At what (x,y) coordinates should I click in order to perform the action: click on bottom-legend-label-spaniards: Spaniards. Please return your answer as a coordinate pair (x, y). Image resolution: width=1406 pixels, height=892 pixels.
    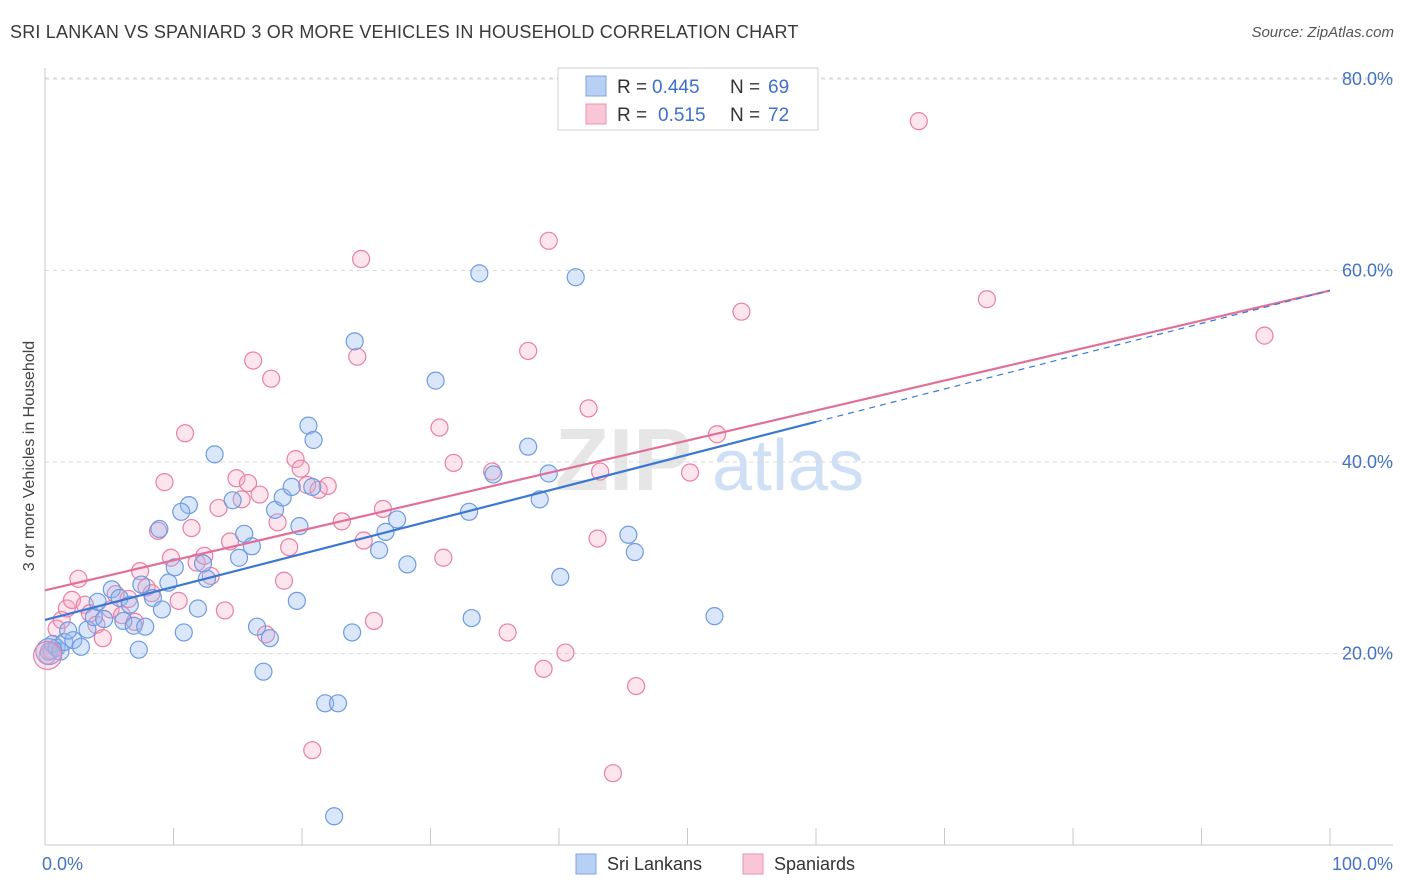
    Looking at the image, I should click on (814, 864).